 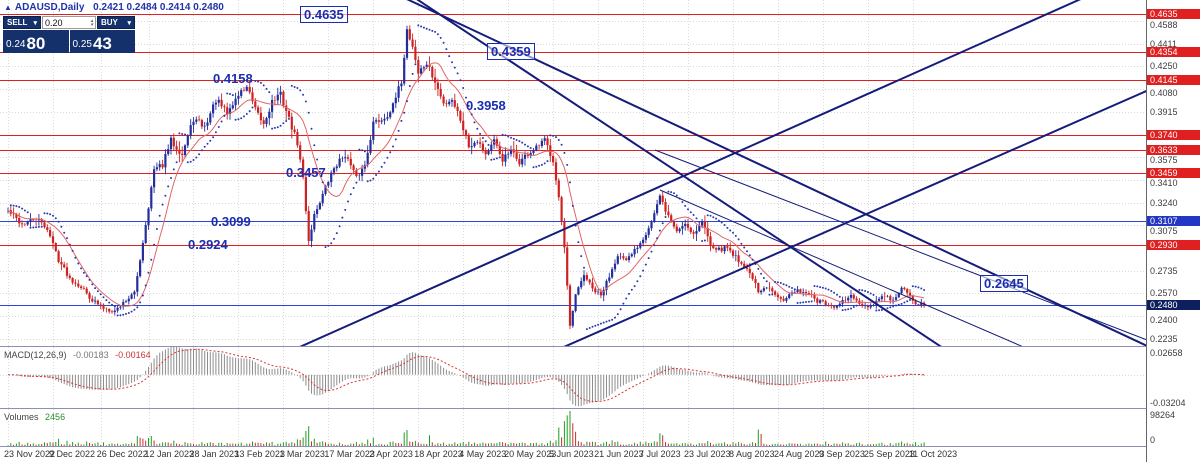 I want to click on level-price-tag: 0.4145, so click(x=1173, y=80).